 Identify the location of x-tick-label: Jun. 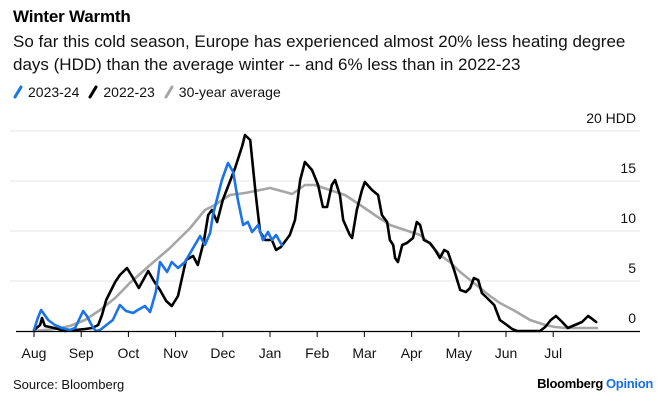
(506, 353).